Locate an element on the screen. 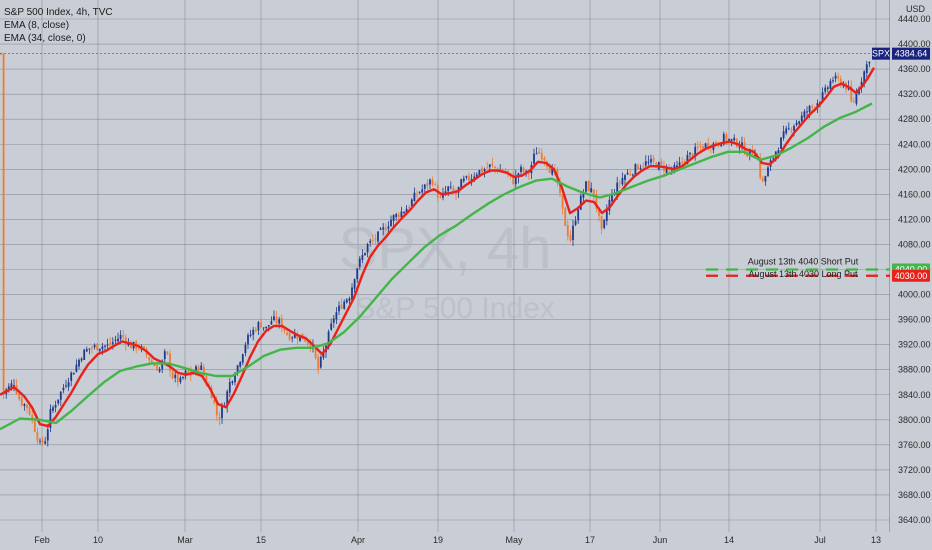  x-tick-label: Mar is located at coordinates (185, 540).